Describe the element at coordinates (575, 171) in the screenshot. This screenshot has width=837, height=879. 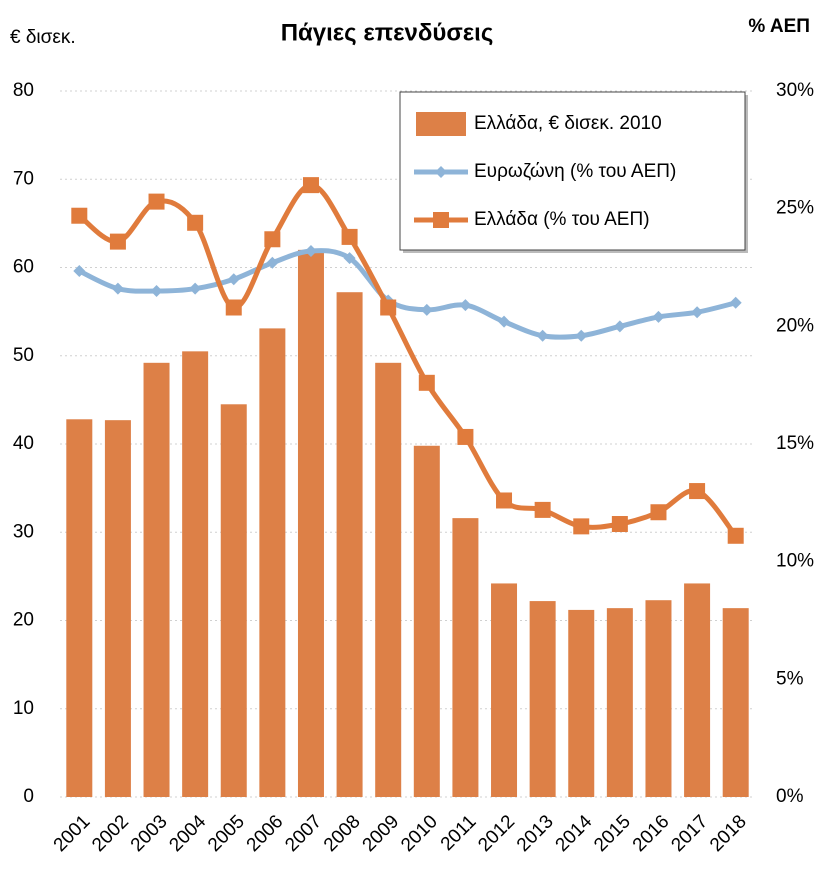
I see `legend-label: Ευρωζώνη (% του ΑΕΠ)` at that location.